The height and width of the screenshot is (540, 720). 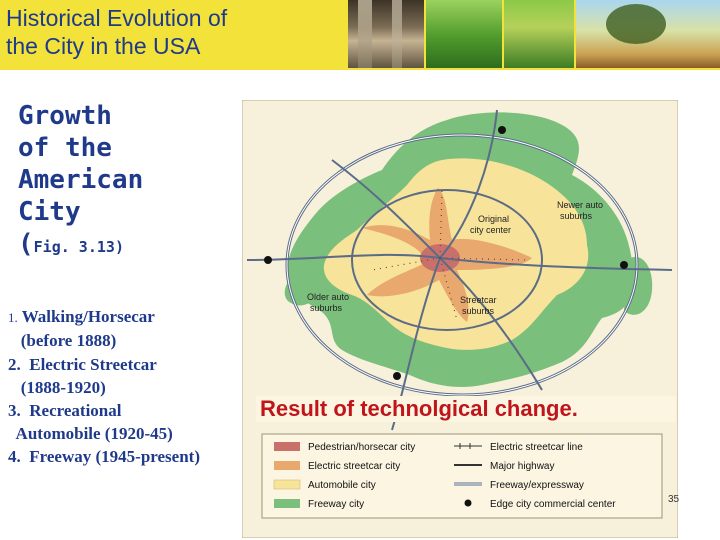 I want to click on result-caption: Result of technolgical change., so click(x=466, y=409).